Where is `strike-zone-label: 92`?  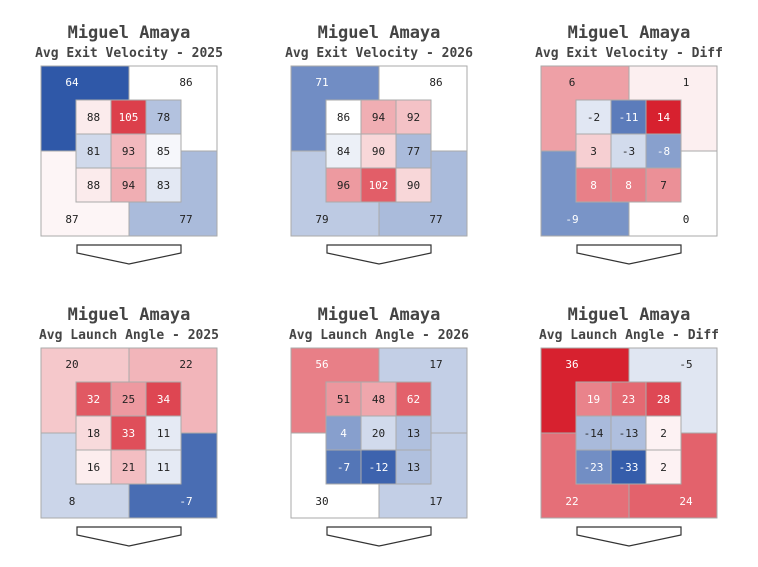 strike-zone-label: 92 is located at coordinates (413, 117).